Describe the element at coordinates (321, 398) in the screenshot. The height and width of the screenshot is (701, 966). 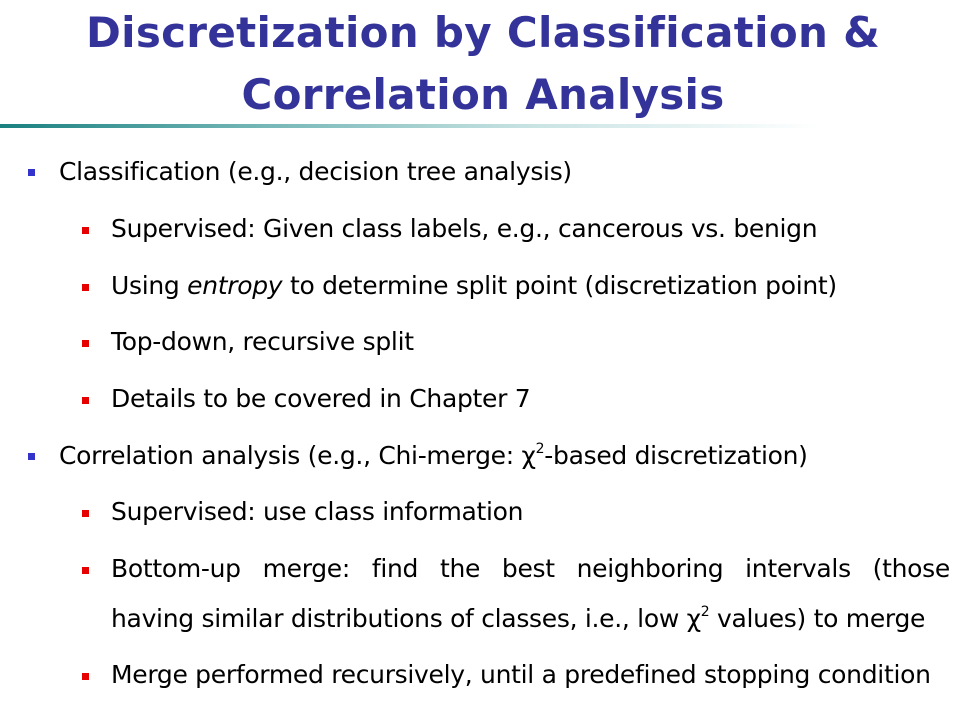
I see `bullet-text: Details to be covered in Chapter 7` at that location.